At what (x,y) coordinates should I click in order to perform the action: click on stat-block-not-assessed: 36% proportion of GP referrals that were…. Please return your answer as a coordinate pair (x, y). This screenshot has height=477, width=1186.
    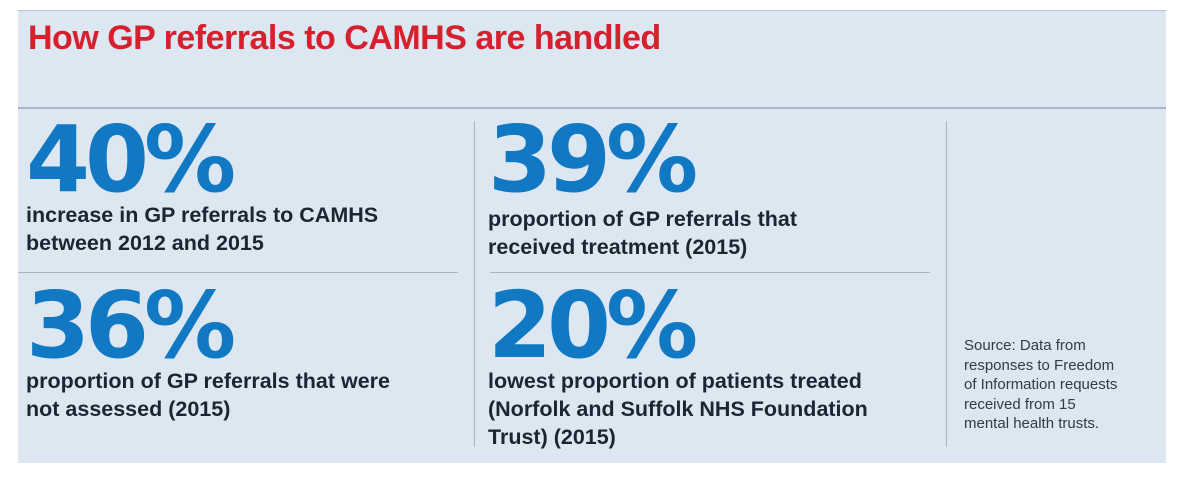
    Looking at the image, I should click on (208, 347).